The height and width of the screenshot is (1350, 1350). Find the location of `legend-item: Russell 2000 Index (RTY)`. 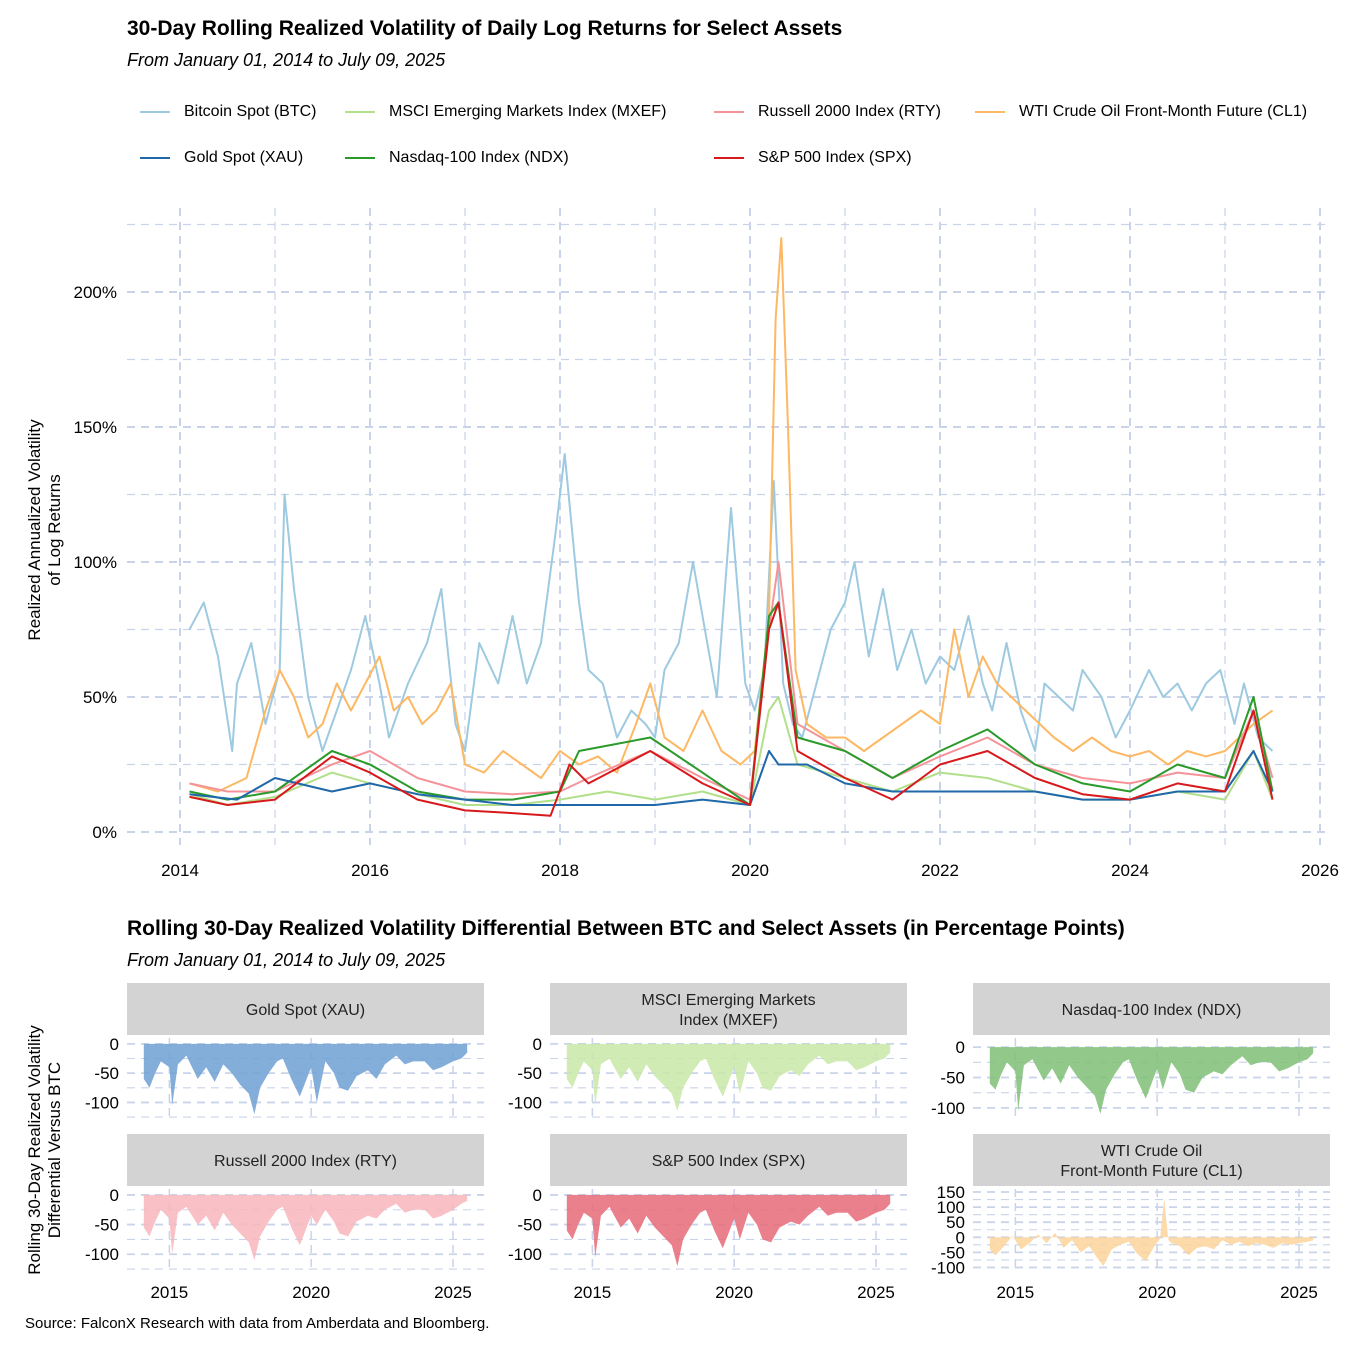

legend-item: Russell 2000 Index (RTY) is located at coordinates (827, 112).